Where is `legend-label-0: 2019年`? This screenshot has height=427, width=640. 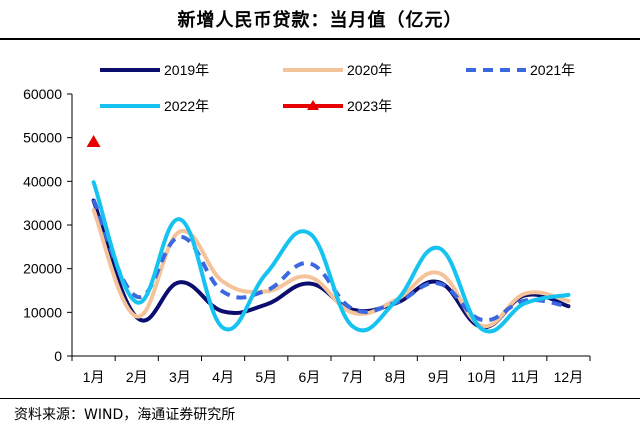
legend-label-0: 2019年 is located at coordinates (186, 70).